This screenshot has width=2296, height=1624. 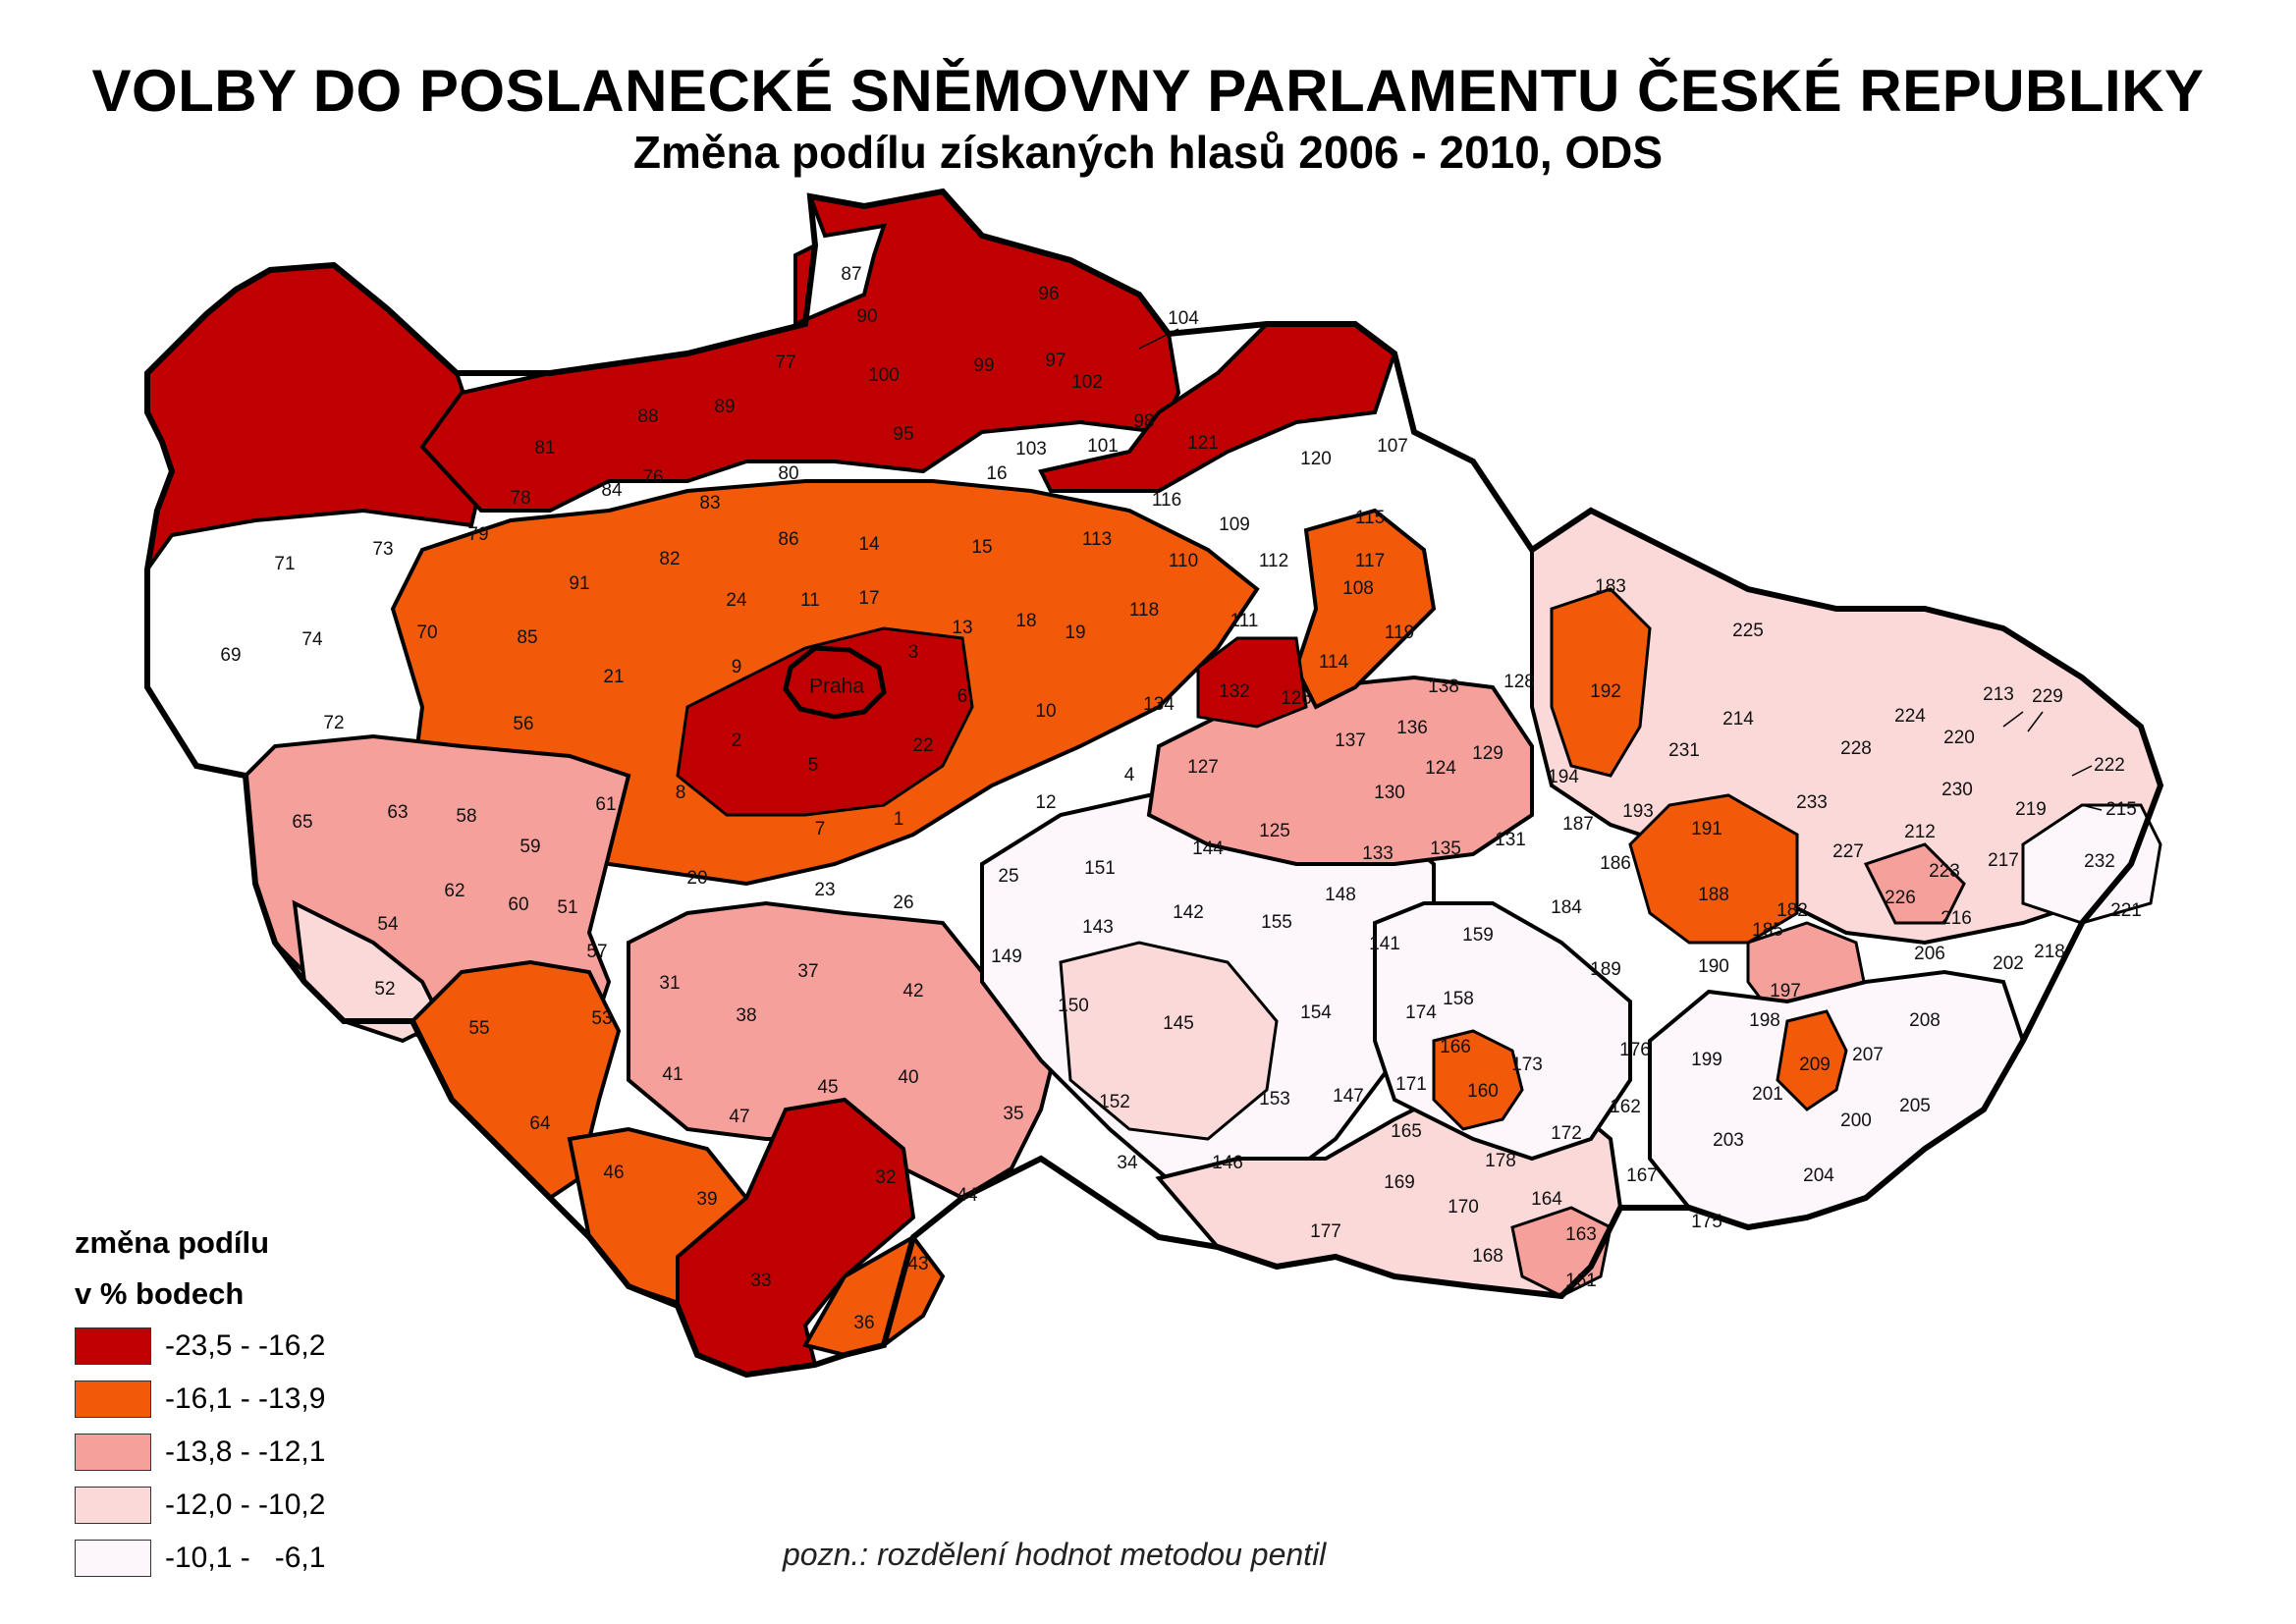 I want to click on district-label: 145, so click(x=1178, y=1023).